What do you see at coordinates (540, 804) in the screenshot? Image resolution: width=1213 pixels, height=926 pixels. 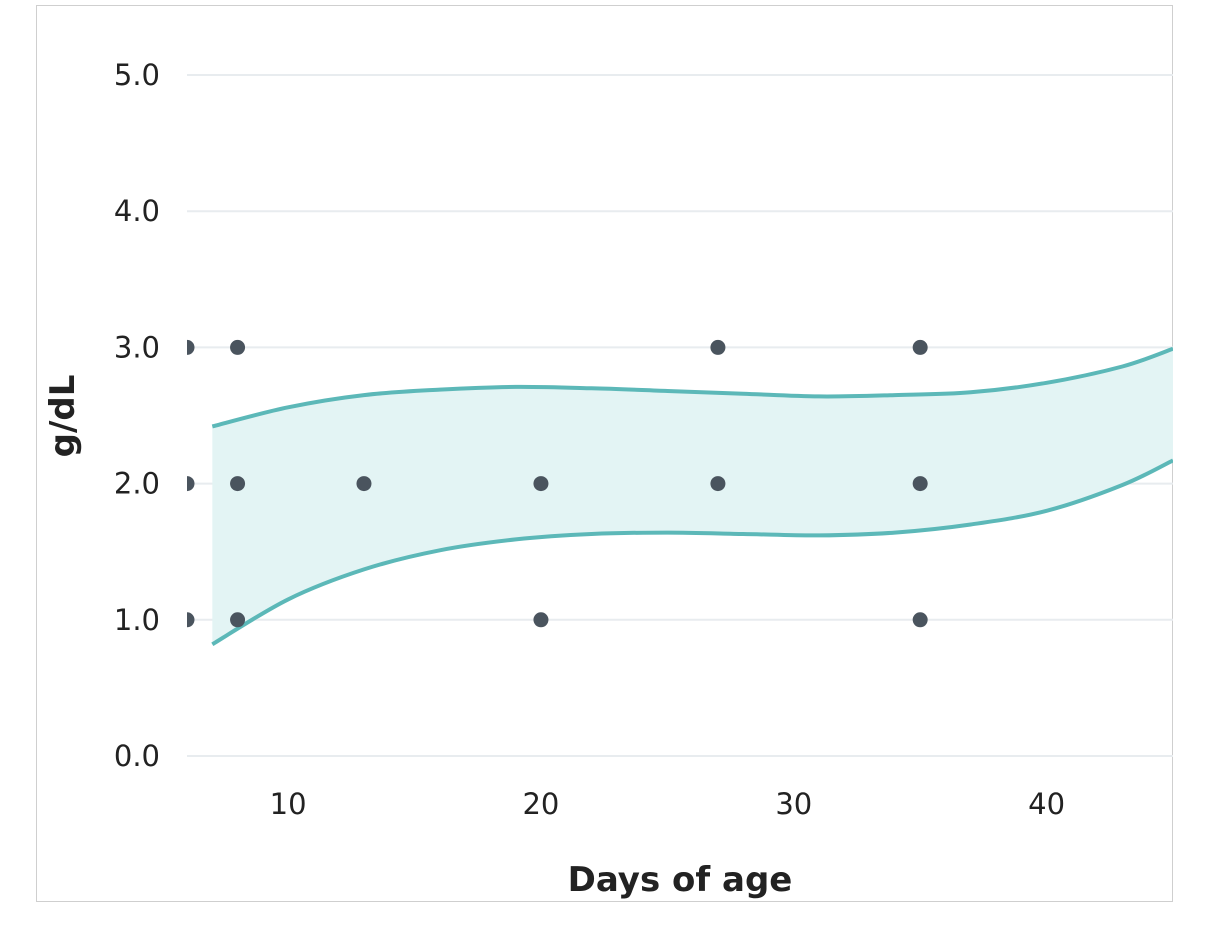 I see `x-tick-label: 20` at bounding box center [540, 804].